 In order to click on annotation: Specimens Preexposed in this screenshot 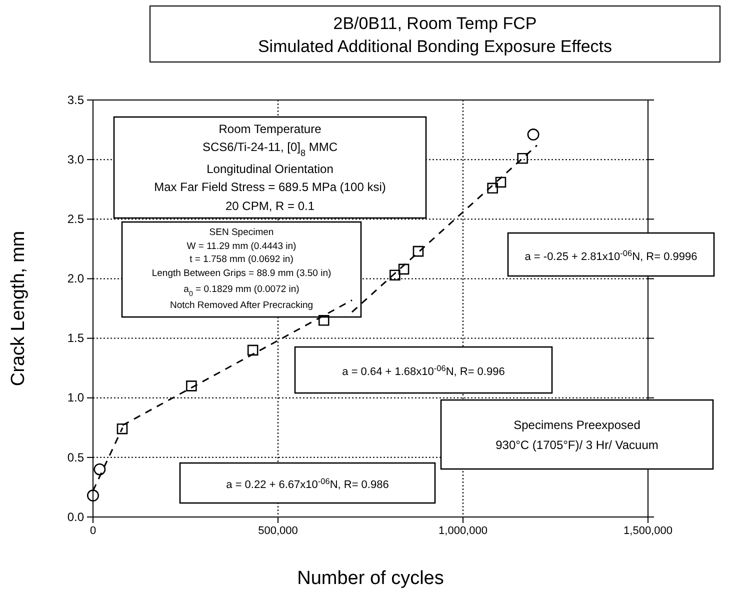, I will do `click(577, 425)`.